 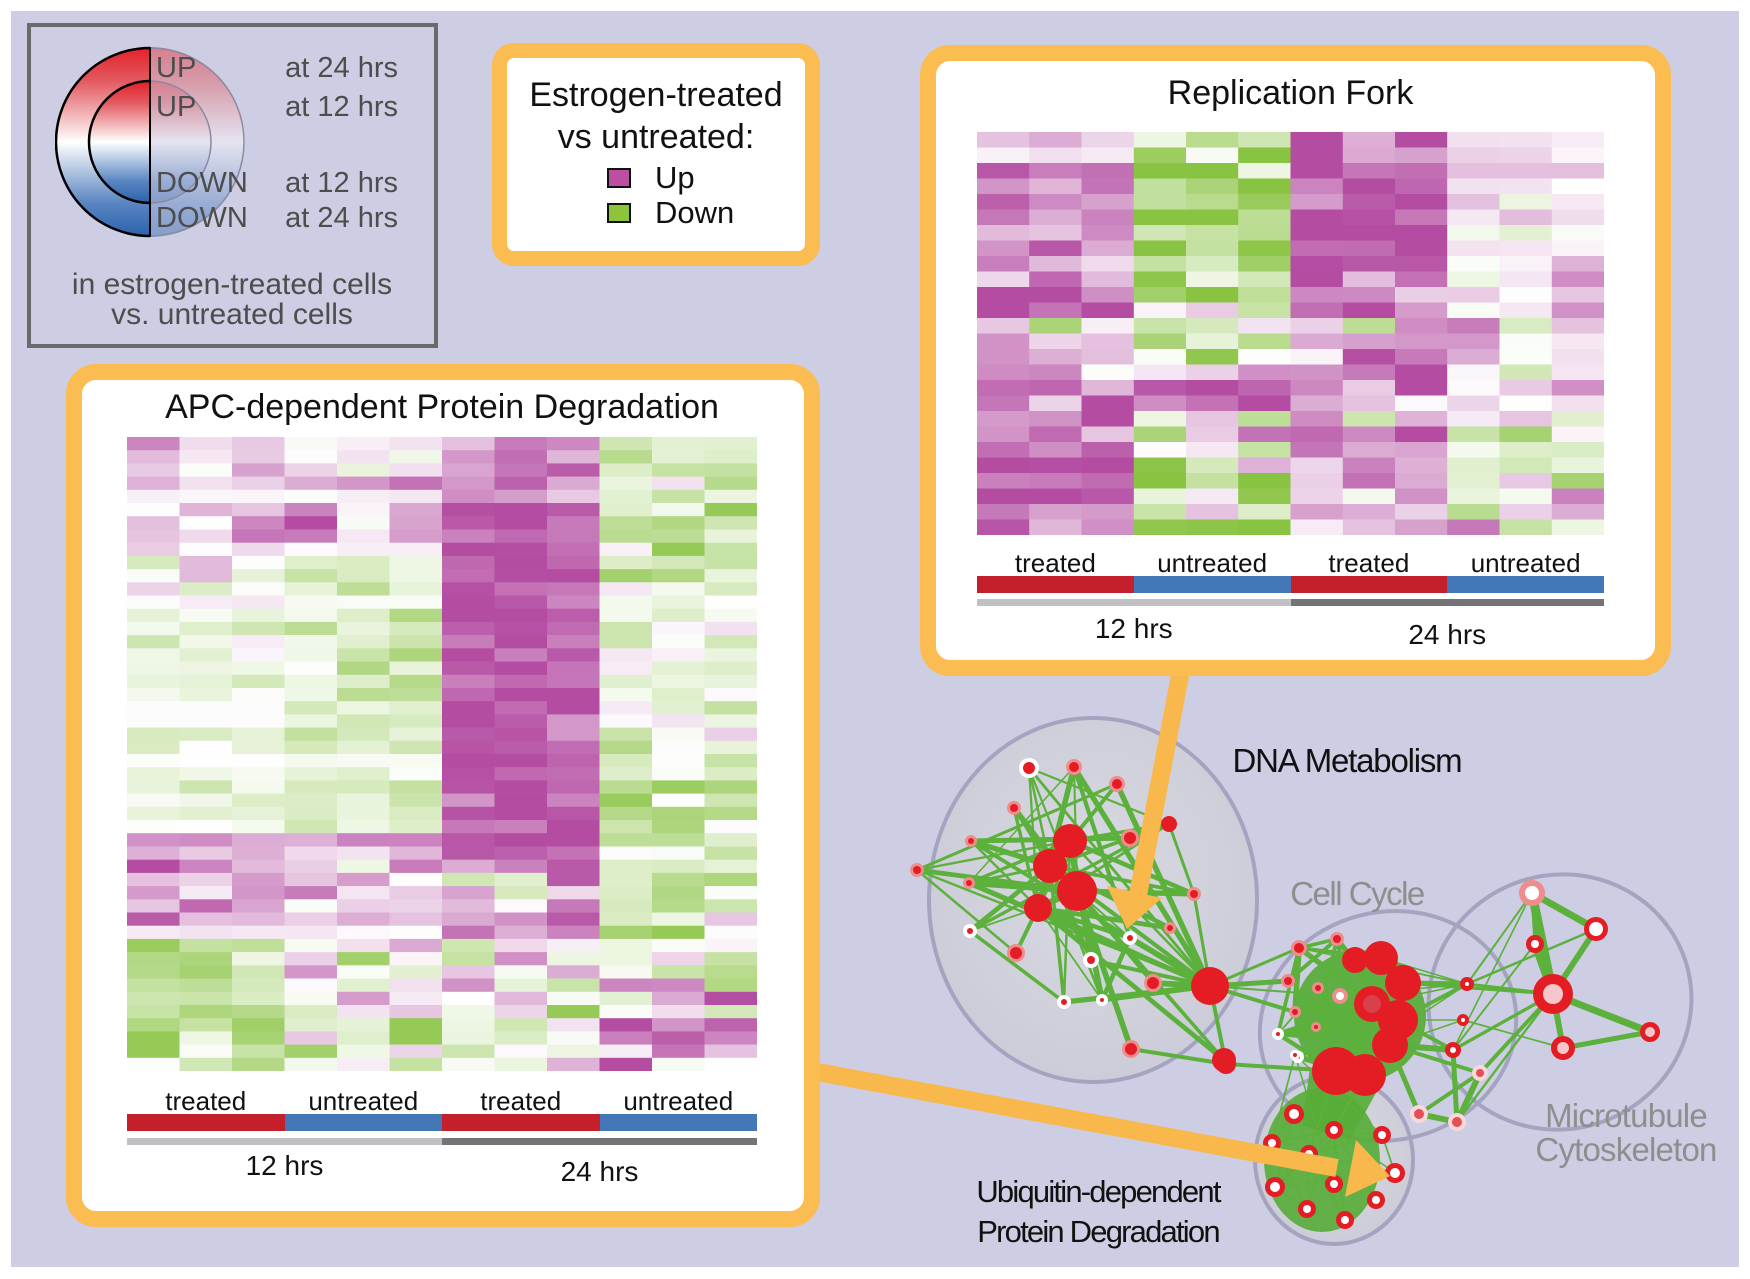 I want to click on svg-text: Cytoskeleton, so click(x=1625, y=1149).